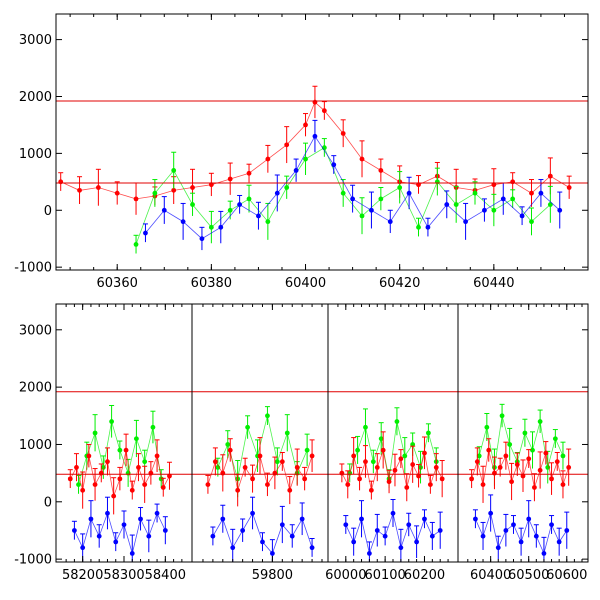 This screenshot has height=600, width=600. I want to click on x-tick-label: 59800, so click(272, 575).